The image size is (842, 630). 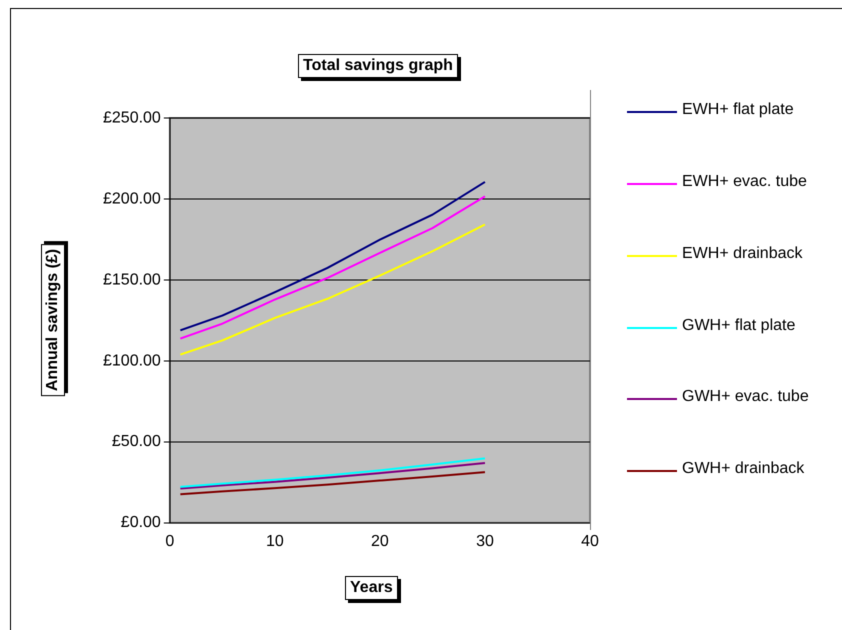 I want to click on legend-label: GWH+ drainback, so click(x=744, y=469).